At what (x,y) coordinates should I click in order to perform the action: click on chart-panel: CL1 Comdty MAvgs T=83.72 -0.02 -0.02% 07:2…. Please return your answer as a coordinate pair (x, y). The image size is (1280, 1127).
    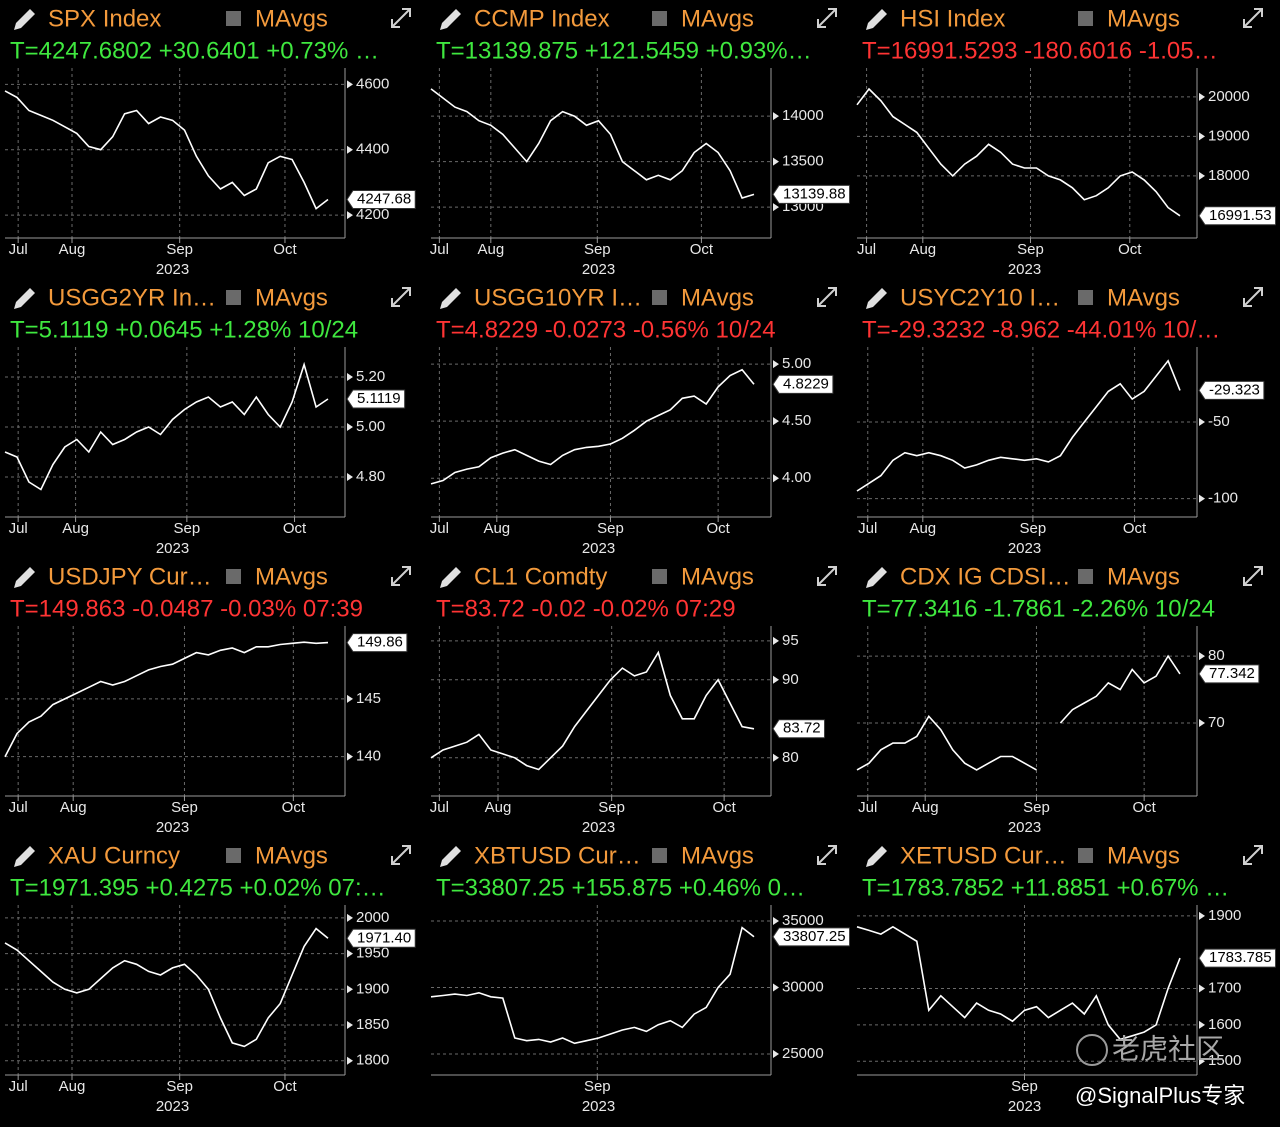
    Looking at the image, I should click on (633, 699).